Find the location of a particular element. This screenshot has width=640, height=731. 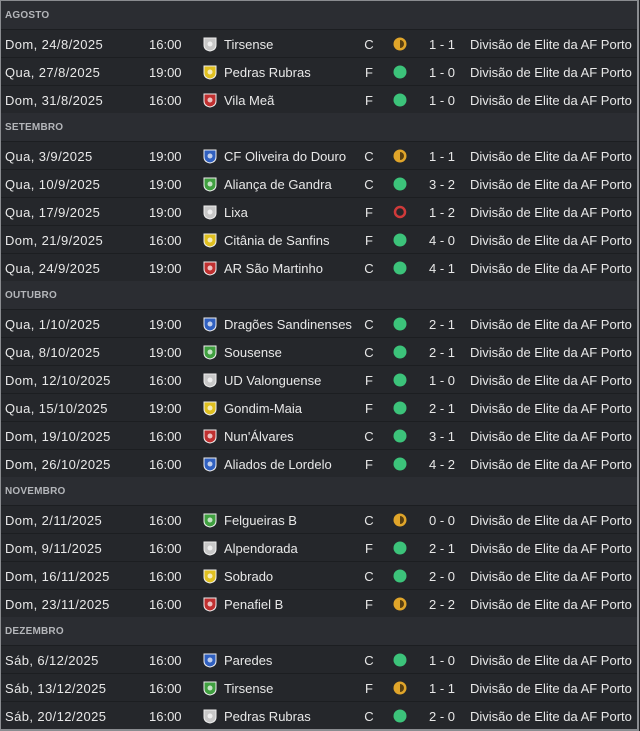

score: 3 - 2 is located at coordinates (441, 184).